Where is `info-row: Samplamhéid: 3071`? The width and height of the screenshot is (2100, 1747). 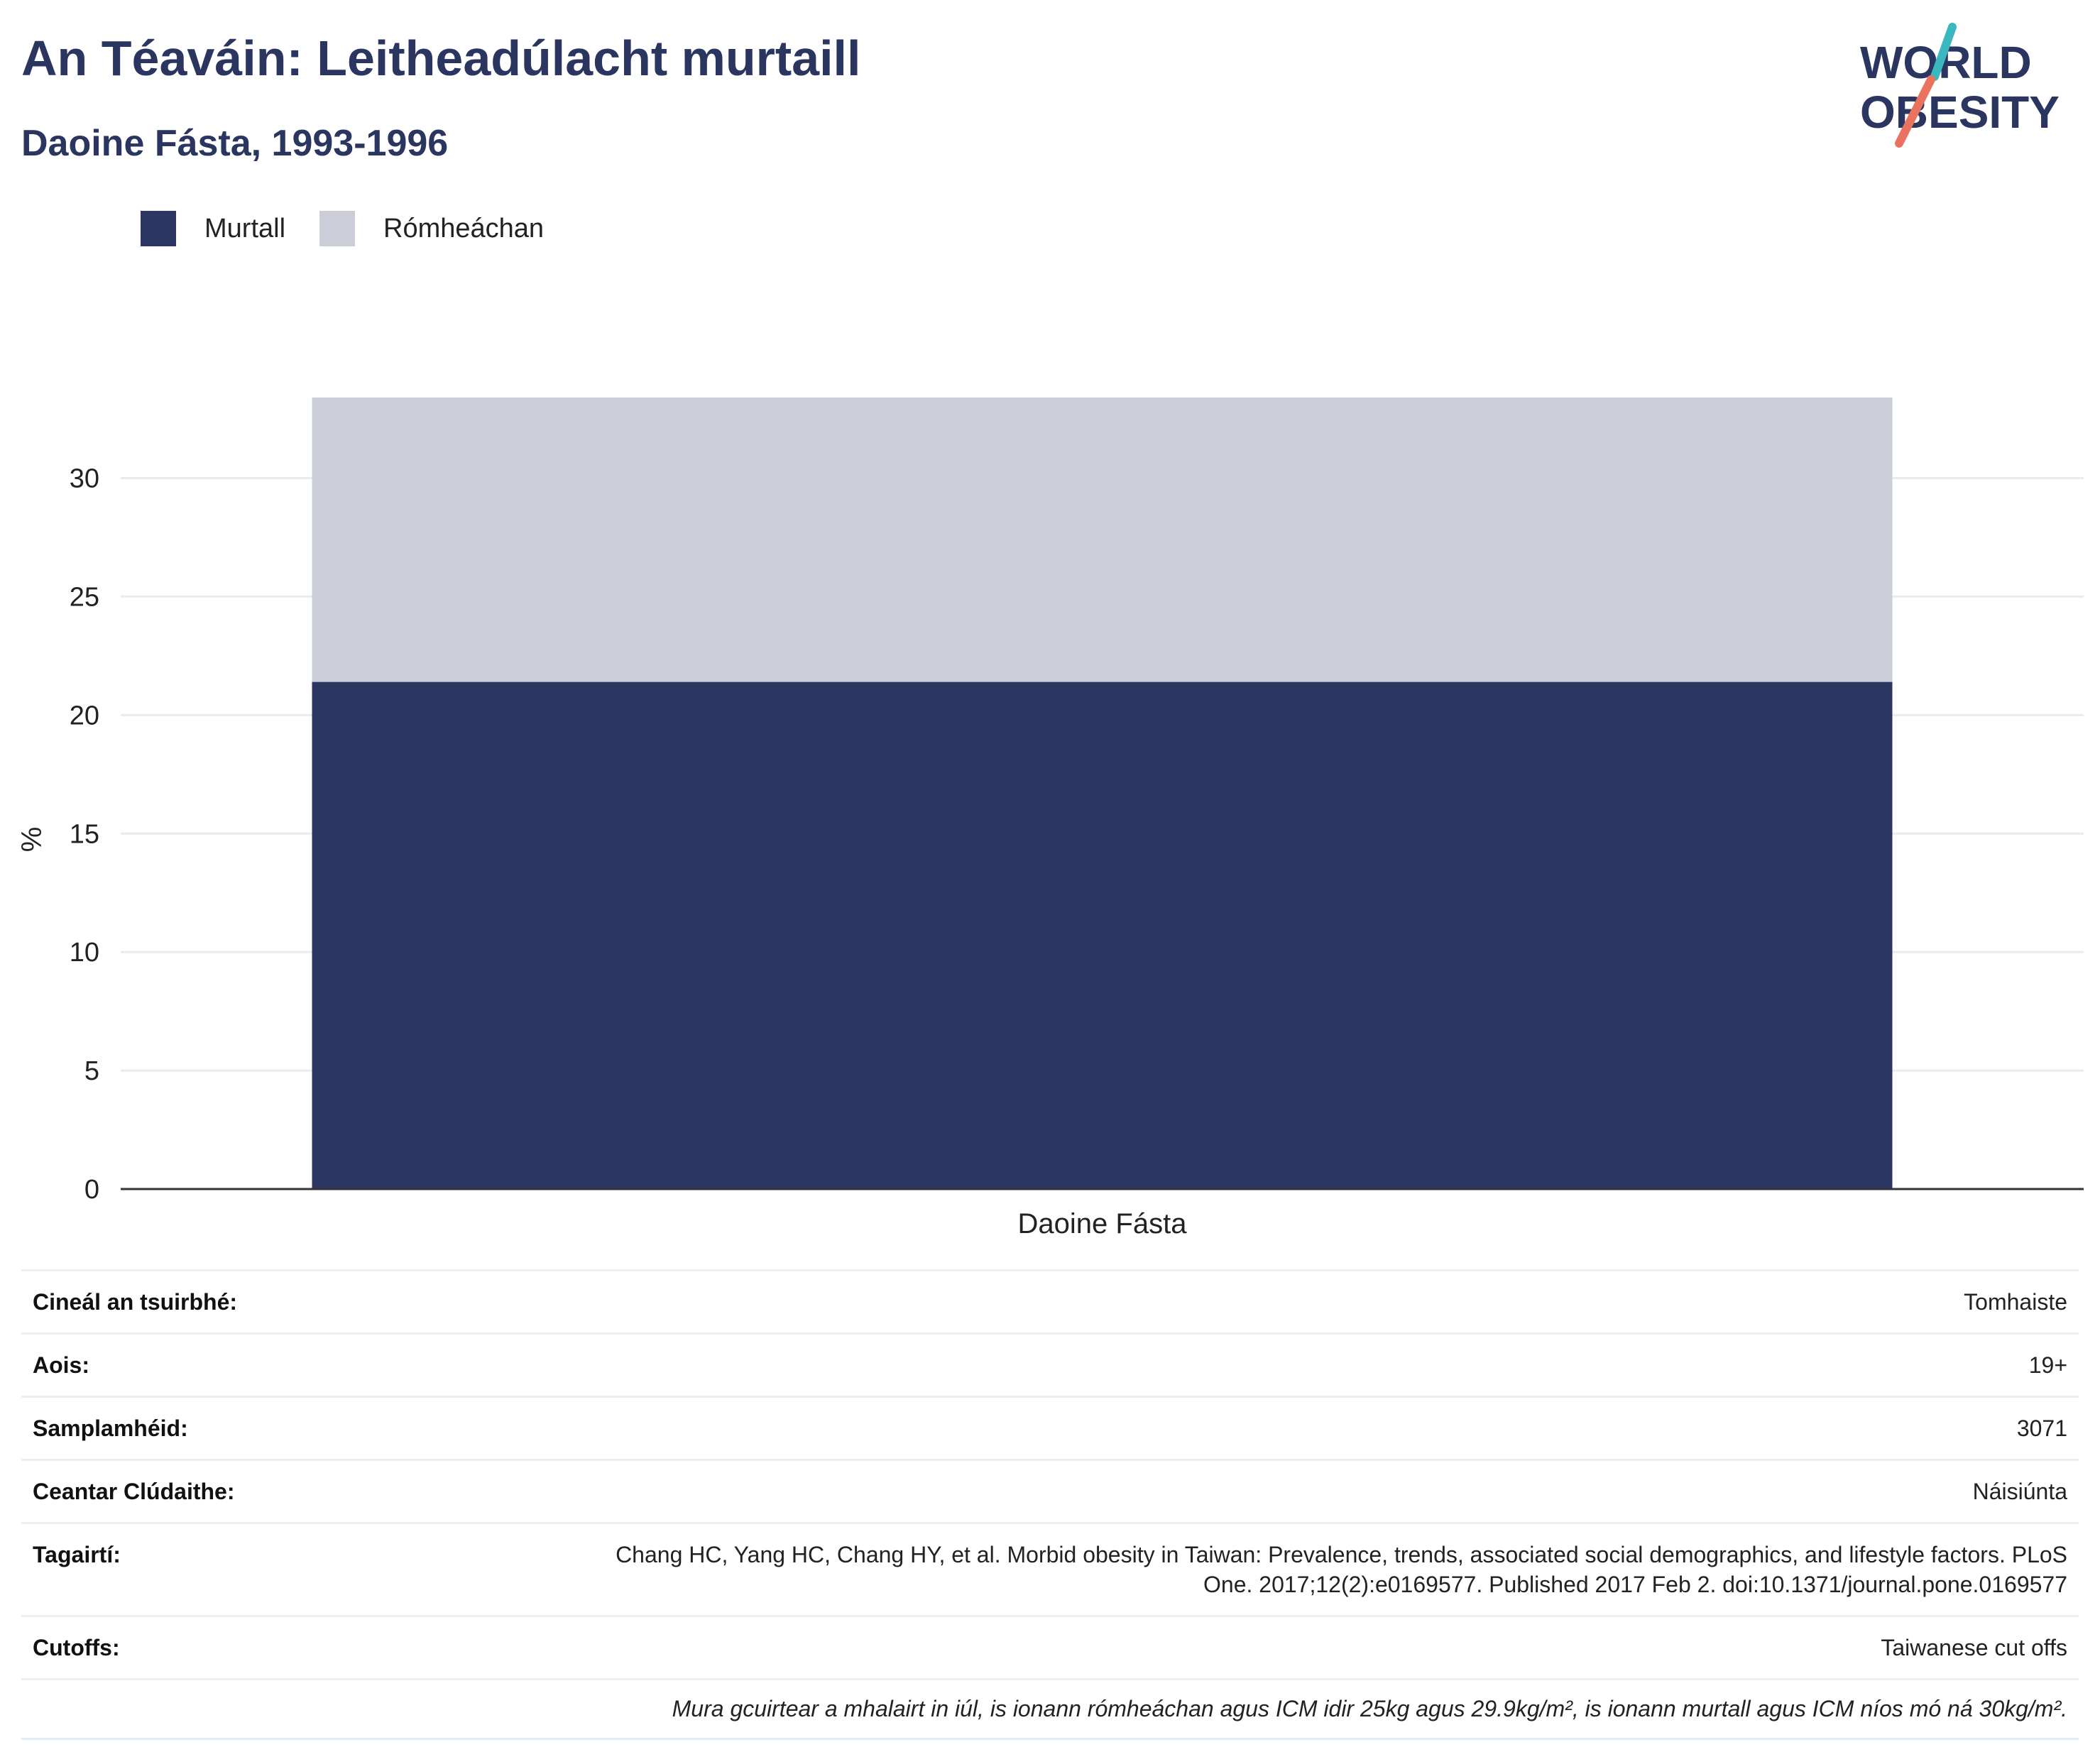 info-row: Samplamhéid: 3071 is located at coordinates (1050, 1427).